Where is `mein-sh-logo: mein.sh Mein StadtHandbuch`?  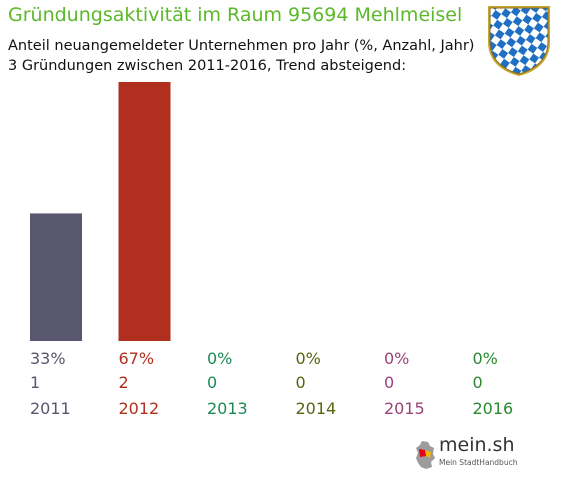
mein-sh-logo: mein.sh Mein StadtHandbuch is located at coordinates (469, 454).